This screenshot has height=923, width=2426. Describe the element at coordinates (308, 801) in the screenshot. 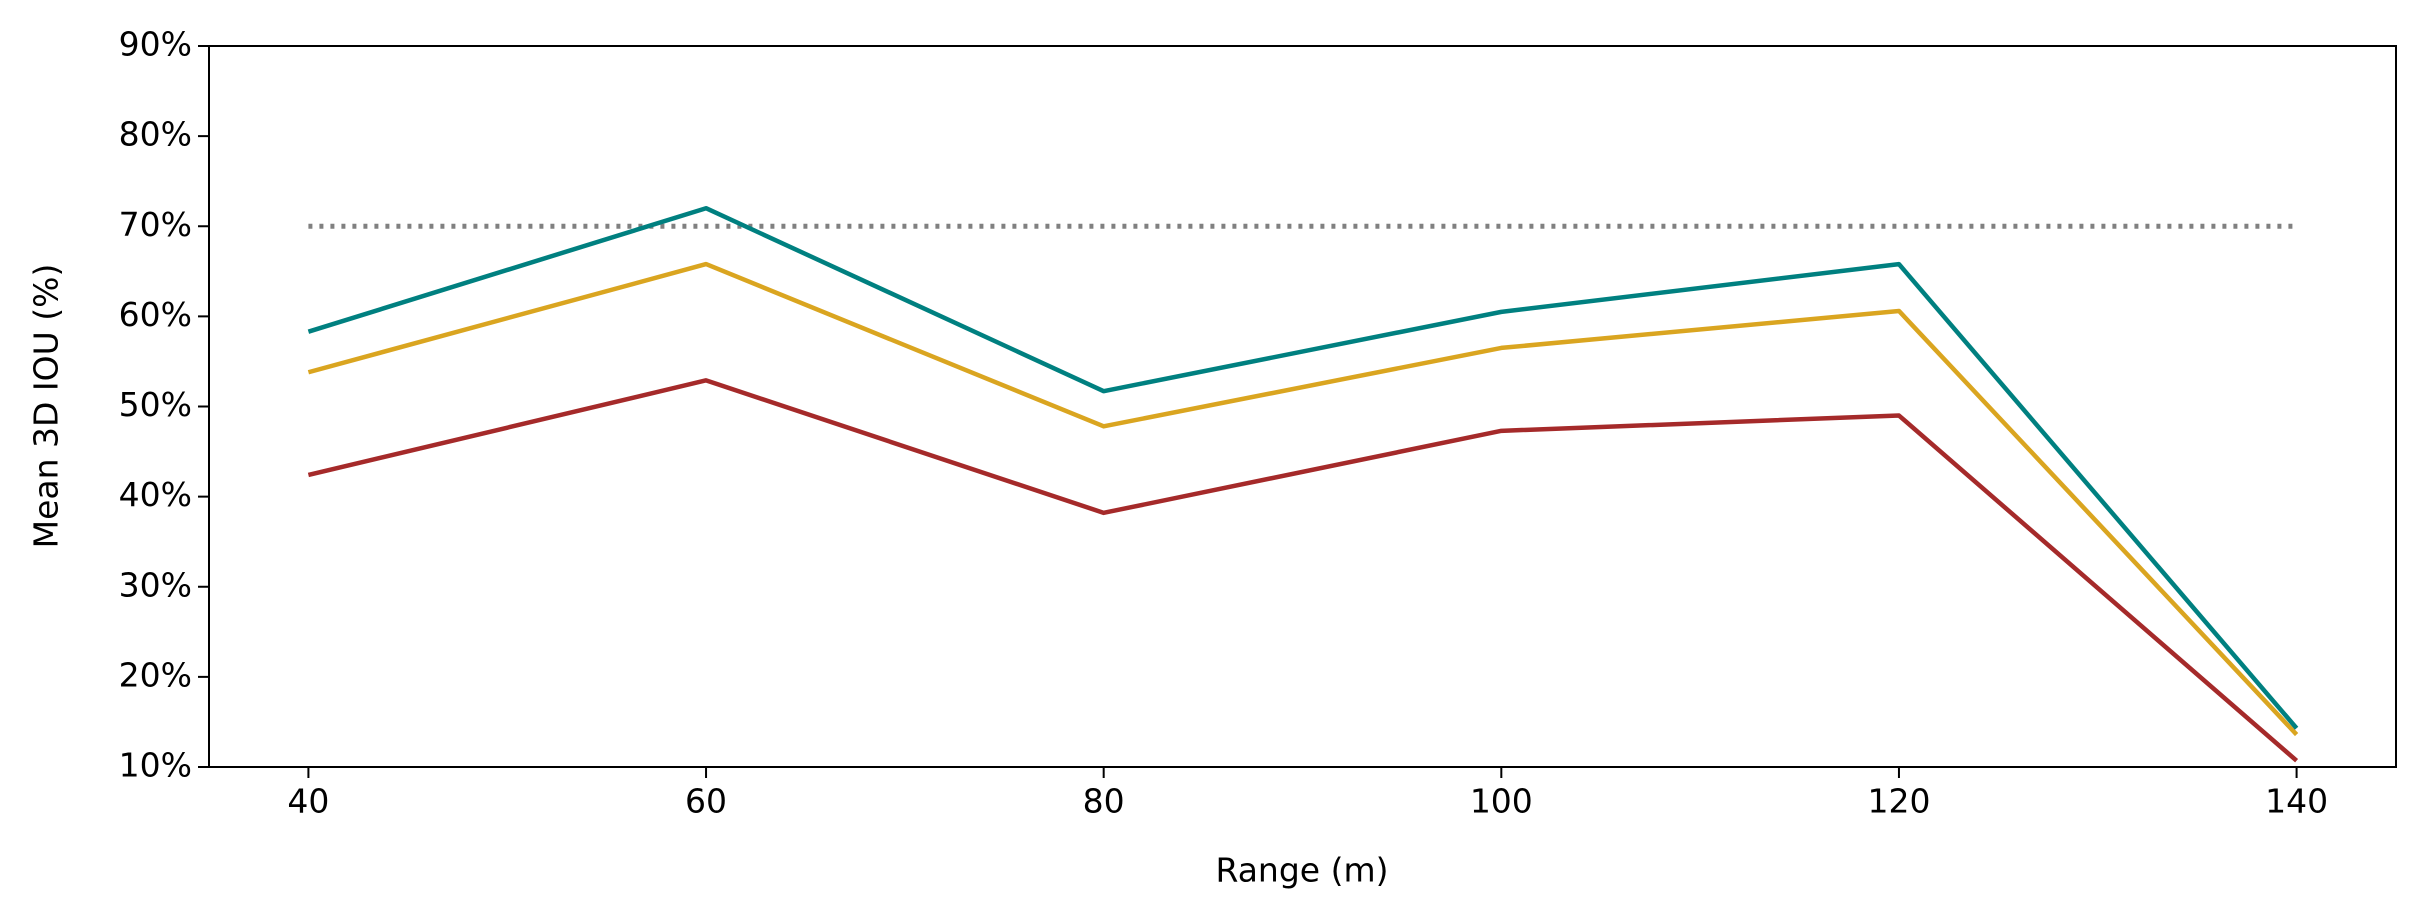

I see `x-tick-label: 40` at that location.